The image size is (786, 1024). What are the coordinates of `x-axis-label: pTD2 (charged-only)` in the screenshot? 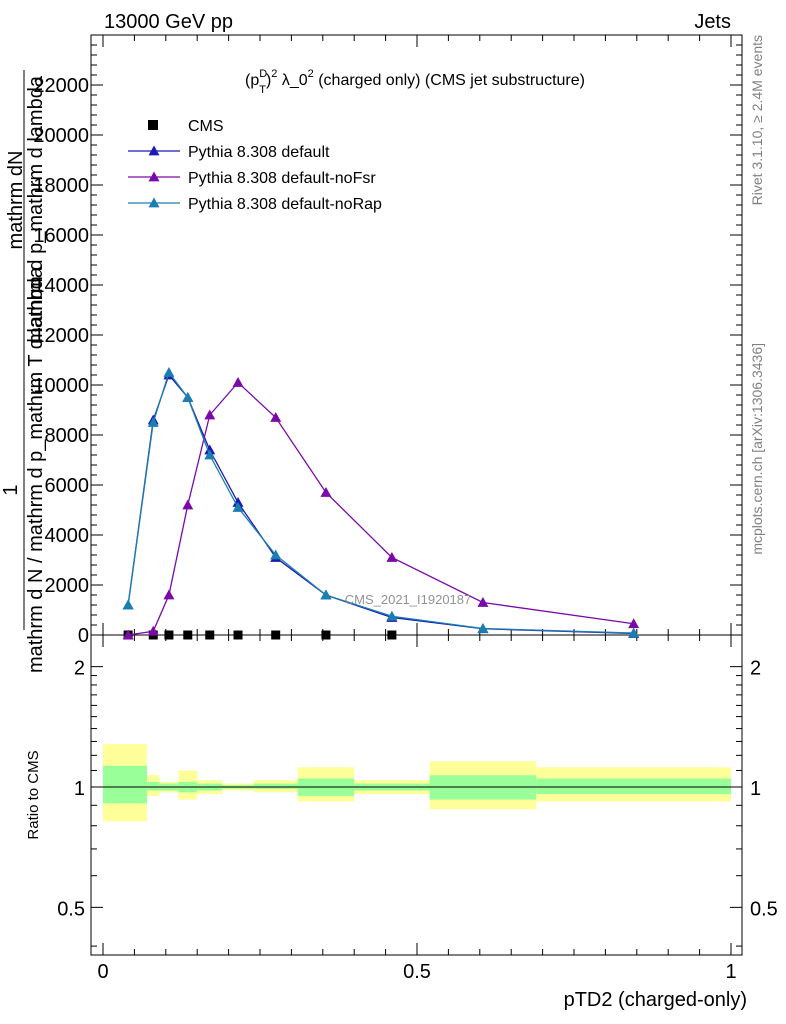 It's located at (655, 1000).